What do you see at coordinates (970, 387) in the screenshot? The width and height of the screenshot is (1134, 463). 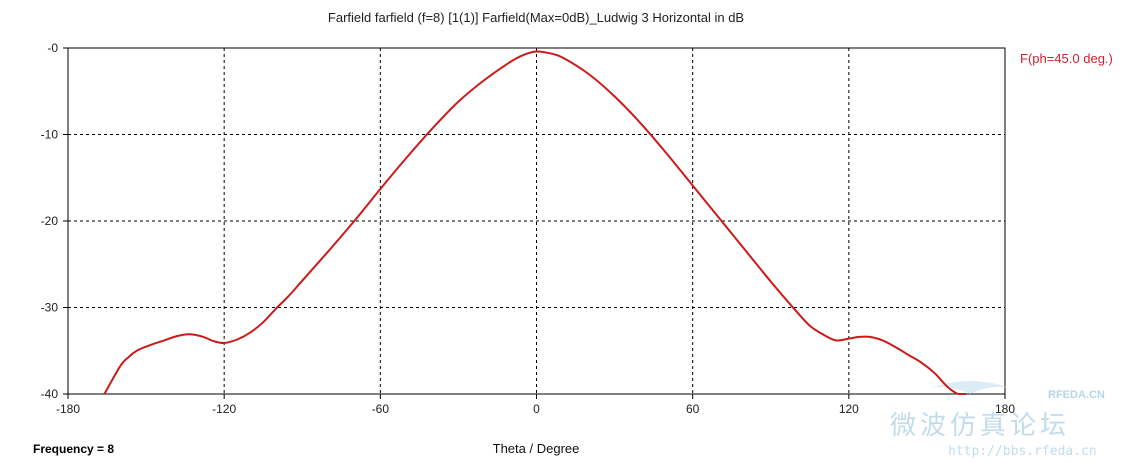 I see `watermark-wings-logo` at bounding box center [970, 387].